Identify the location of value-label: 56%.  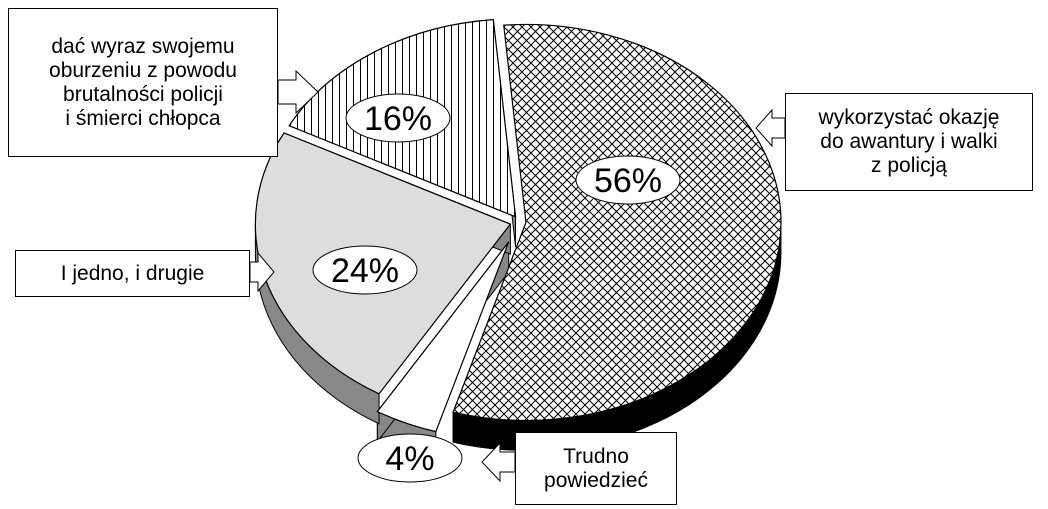
(628, 181).